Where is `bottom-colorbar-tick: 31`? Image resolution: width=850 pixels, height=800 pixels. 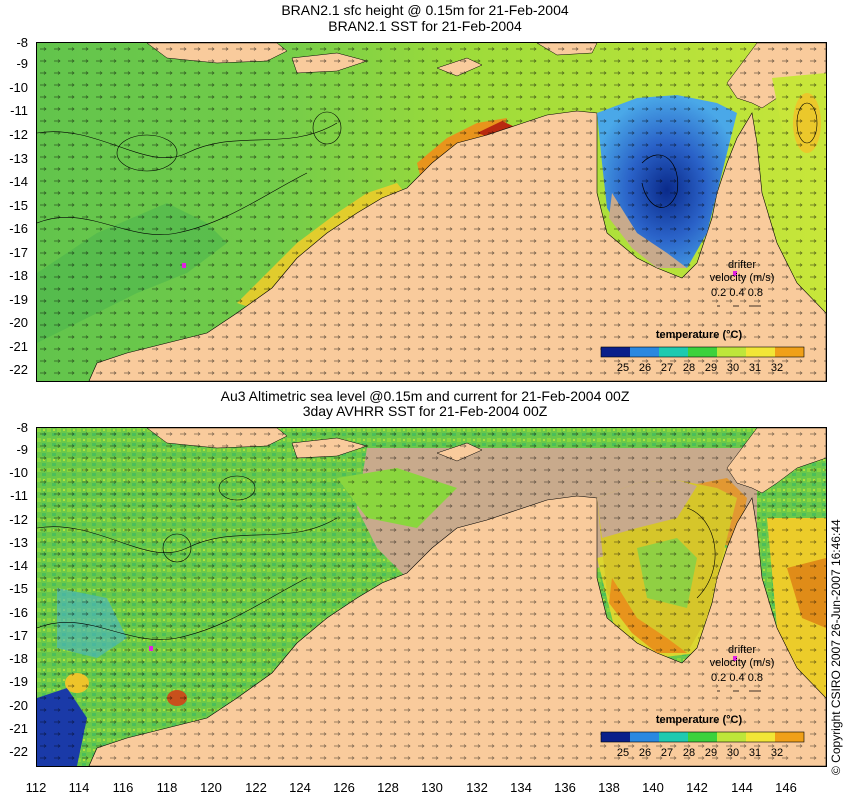 bottom-colorbar-tick: 31 is located at coordinates (755, 753).